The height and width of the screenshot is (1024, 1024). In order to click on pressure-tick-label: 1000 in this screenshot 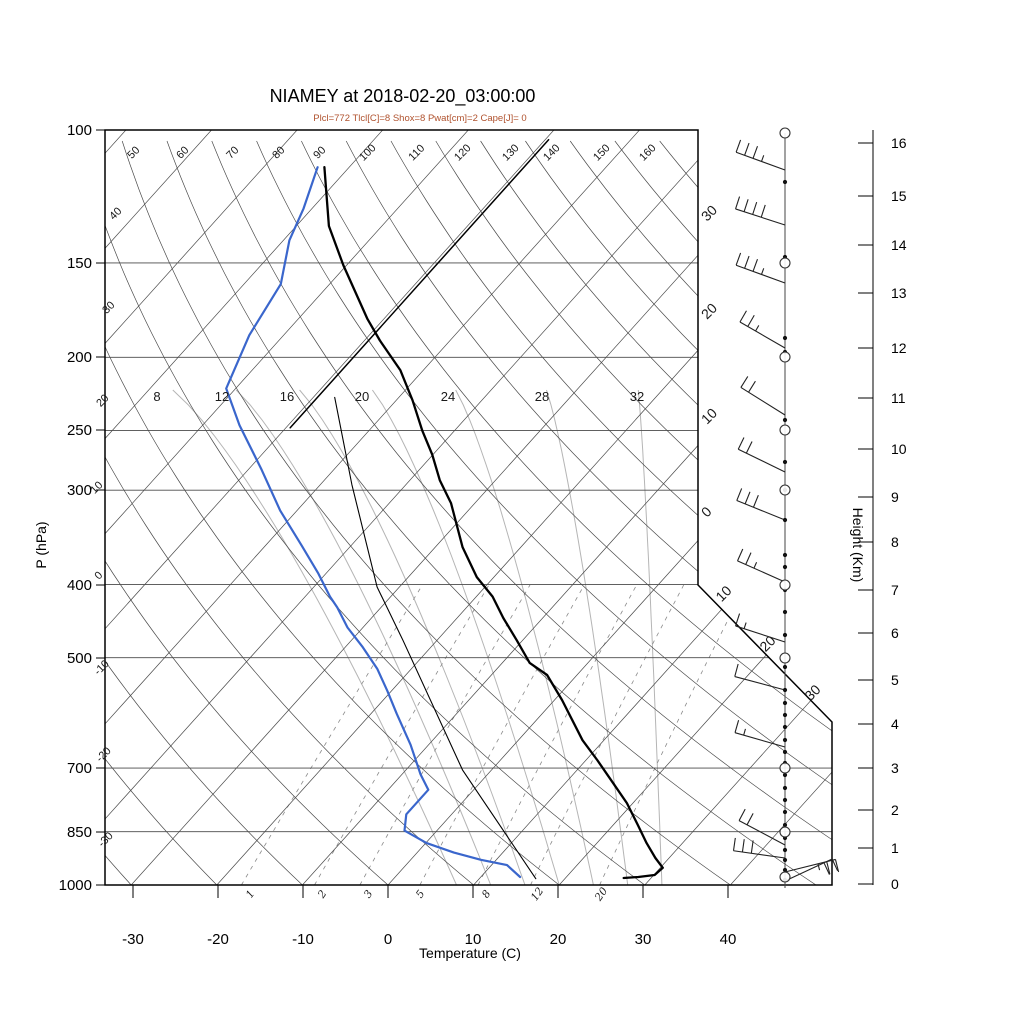, I will do `click(75, 885)`.